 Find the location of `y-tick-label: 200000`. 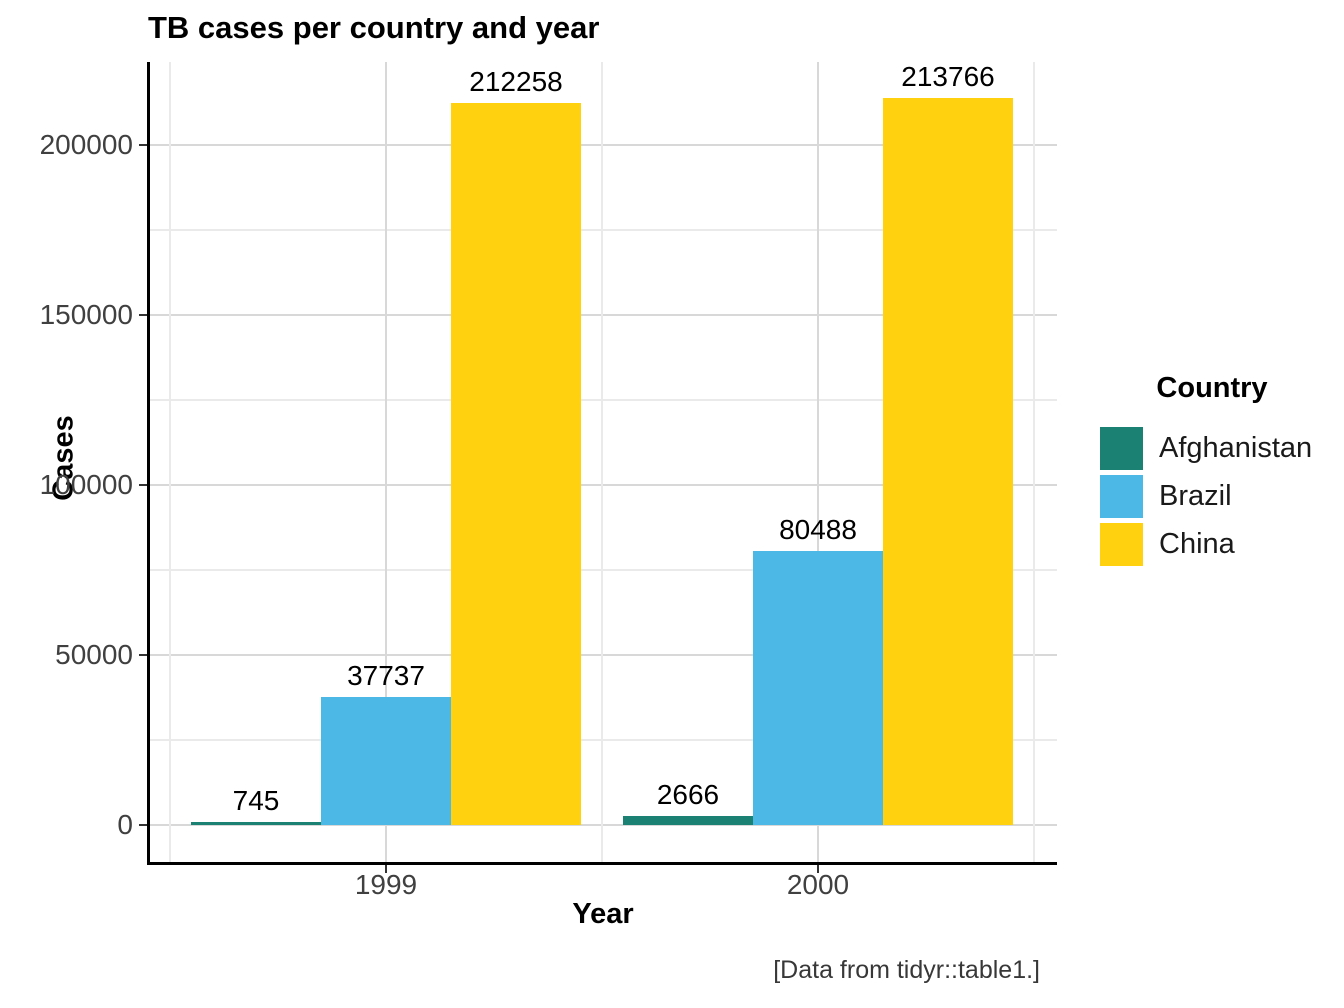

y-tick-label: 200000 is located at coordinates (86, 144).